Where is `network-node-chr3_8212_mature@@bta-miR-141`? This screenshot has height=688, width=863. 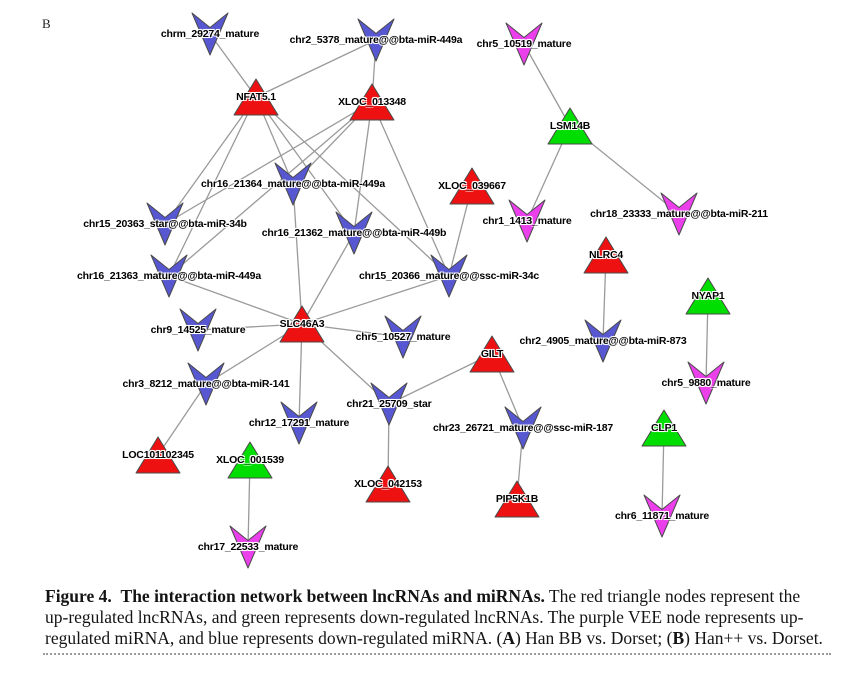
network-node-chr3_8212_mature@@bta-miR-141 is located at coordinates (206, 384).